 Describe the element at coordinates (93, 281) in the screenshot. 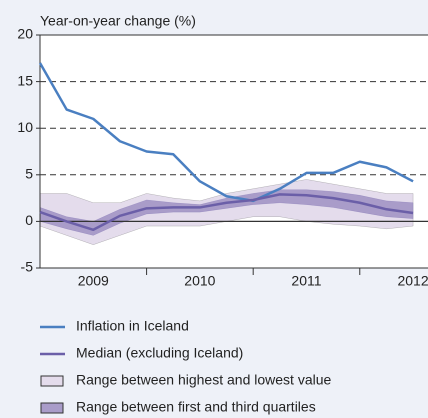

I see `x-tick-label: 2009` at that location.